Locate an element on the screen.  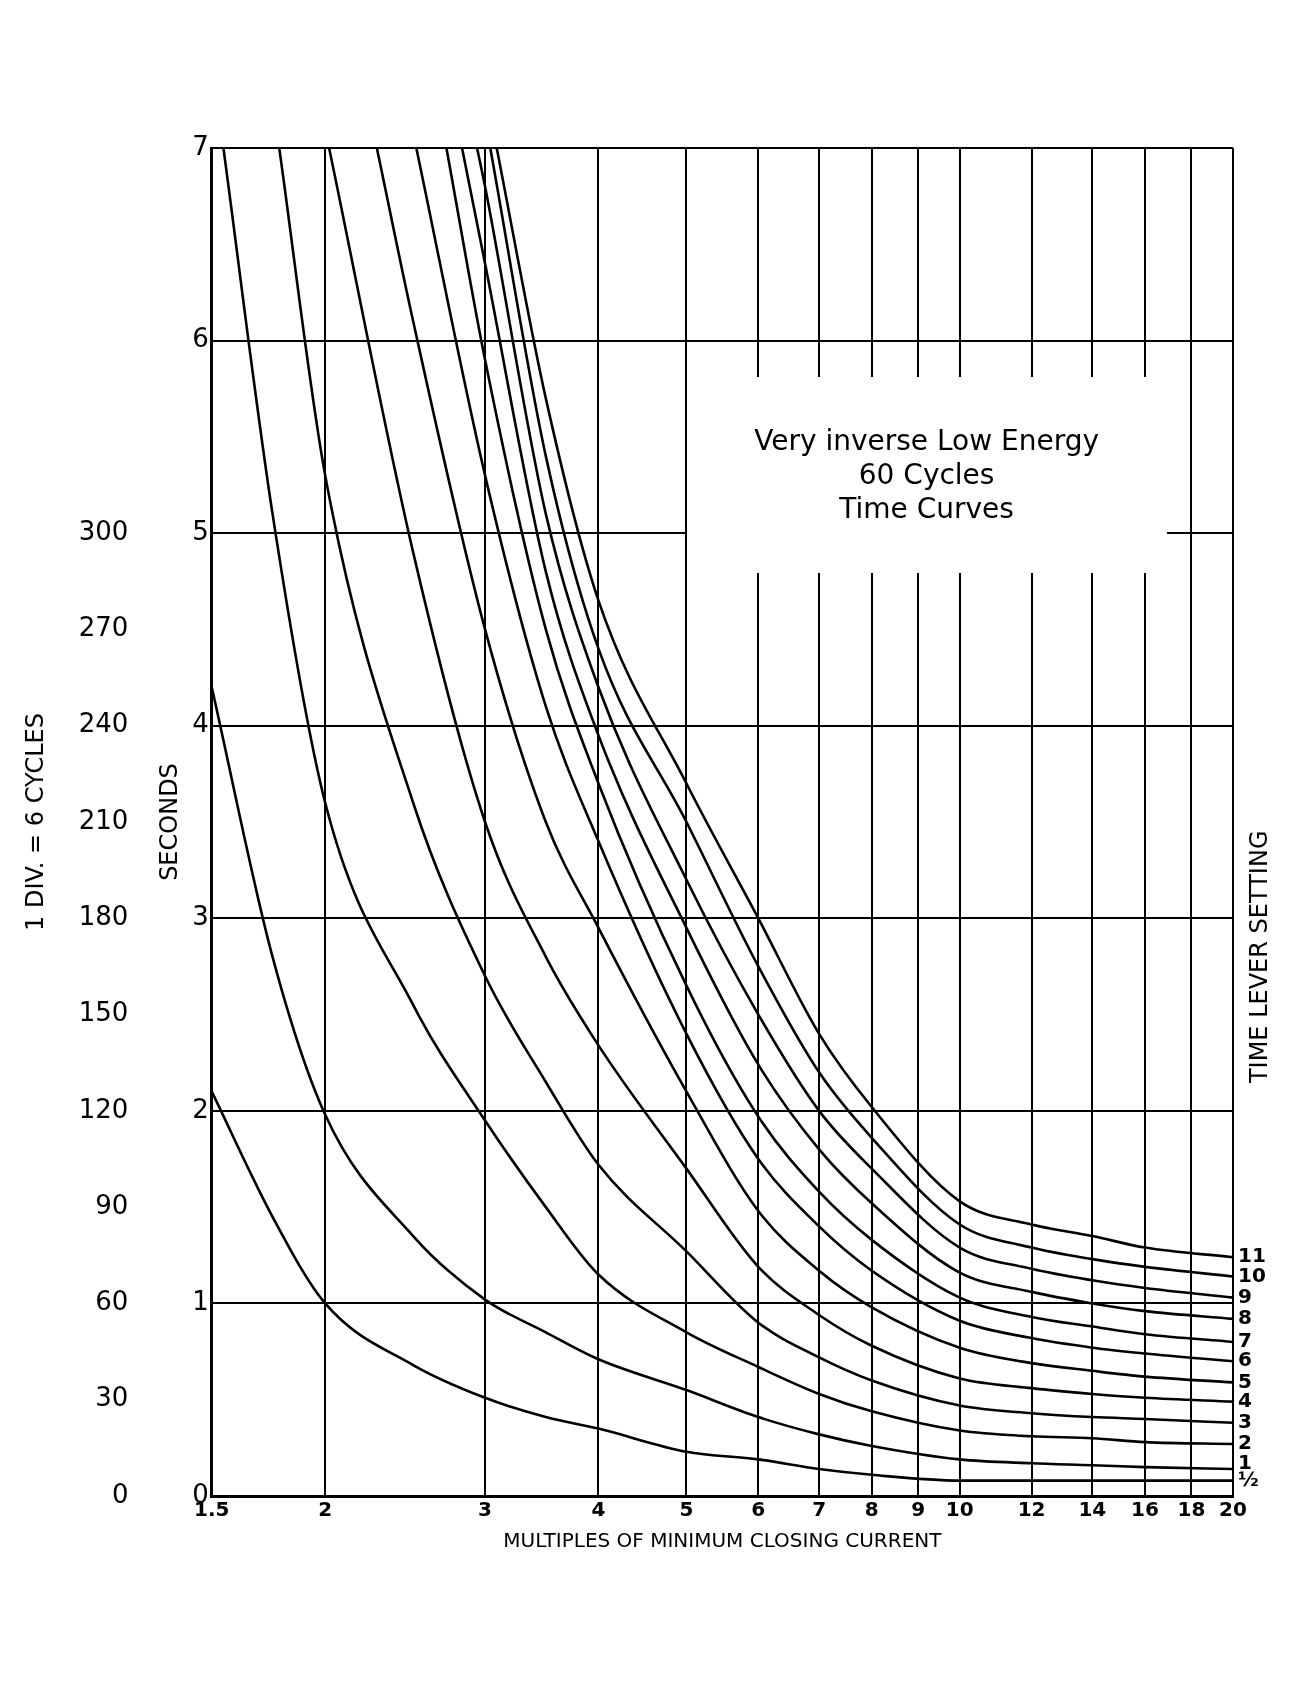
y2-tick-label: 150 is located at coordinates (103, 1012).